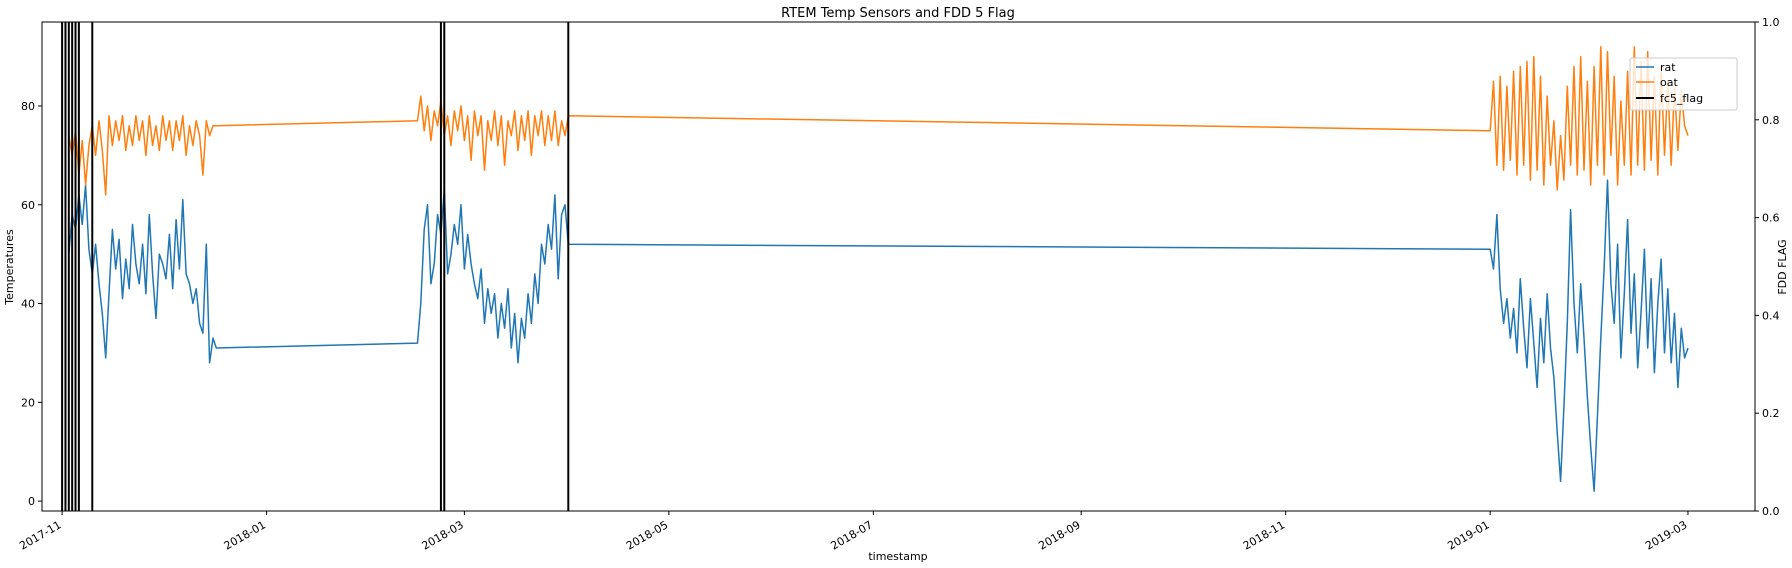 The width and height of the screenshot is (1792, 568). I want to click on x-tick-label: 2018-09, so click(1059, 535).